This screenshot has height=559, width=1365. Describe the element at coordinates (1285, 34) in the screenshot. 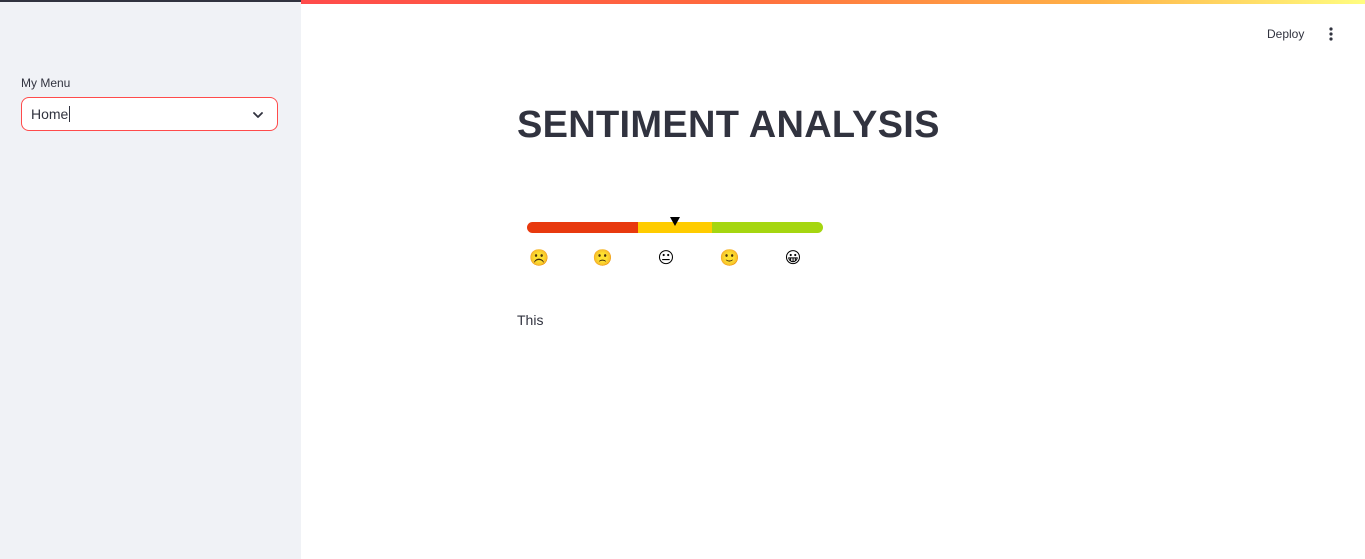

I see `deploy-button: Deploy` at that location.